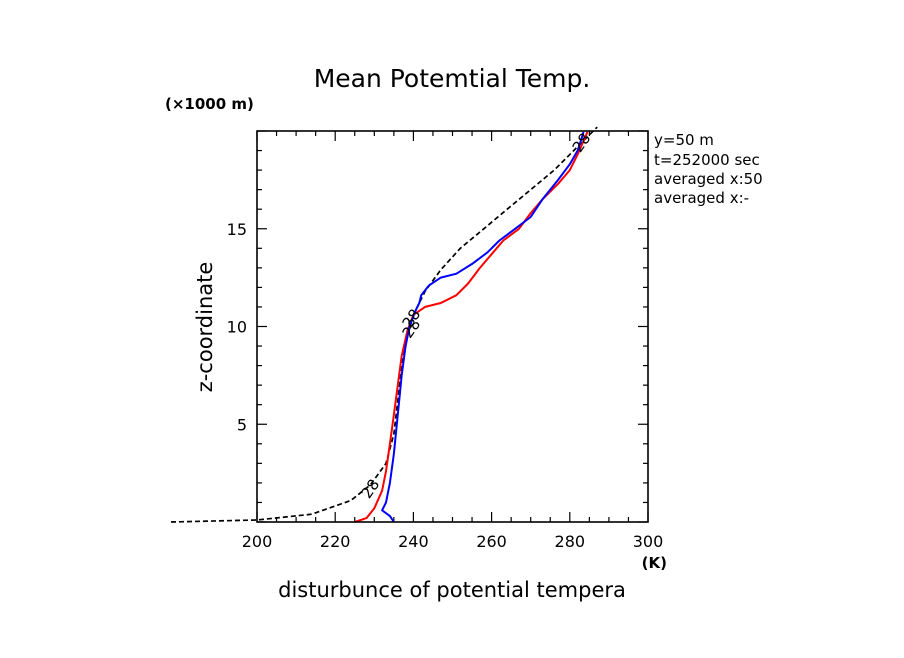  Describe the element at coordinates (335, 541) in the screenshot. I see `x-tick-label: 220` at that location.